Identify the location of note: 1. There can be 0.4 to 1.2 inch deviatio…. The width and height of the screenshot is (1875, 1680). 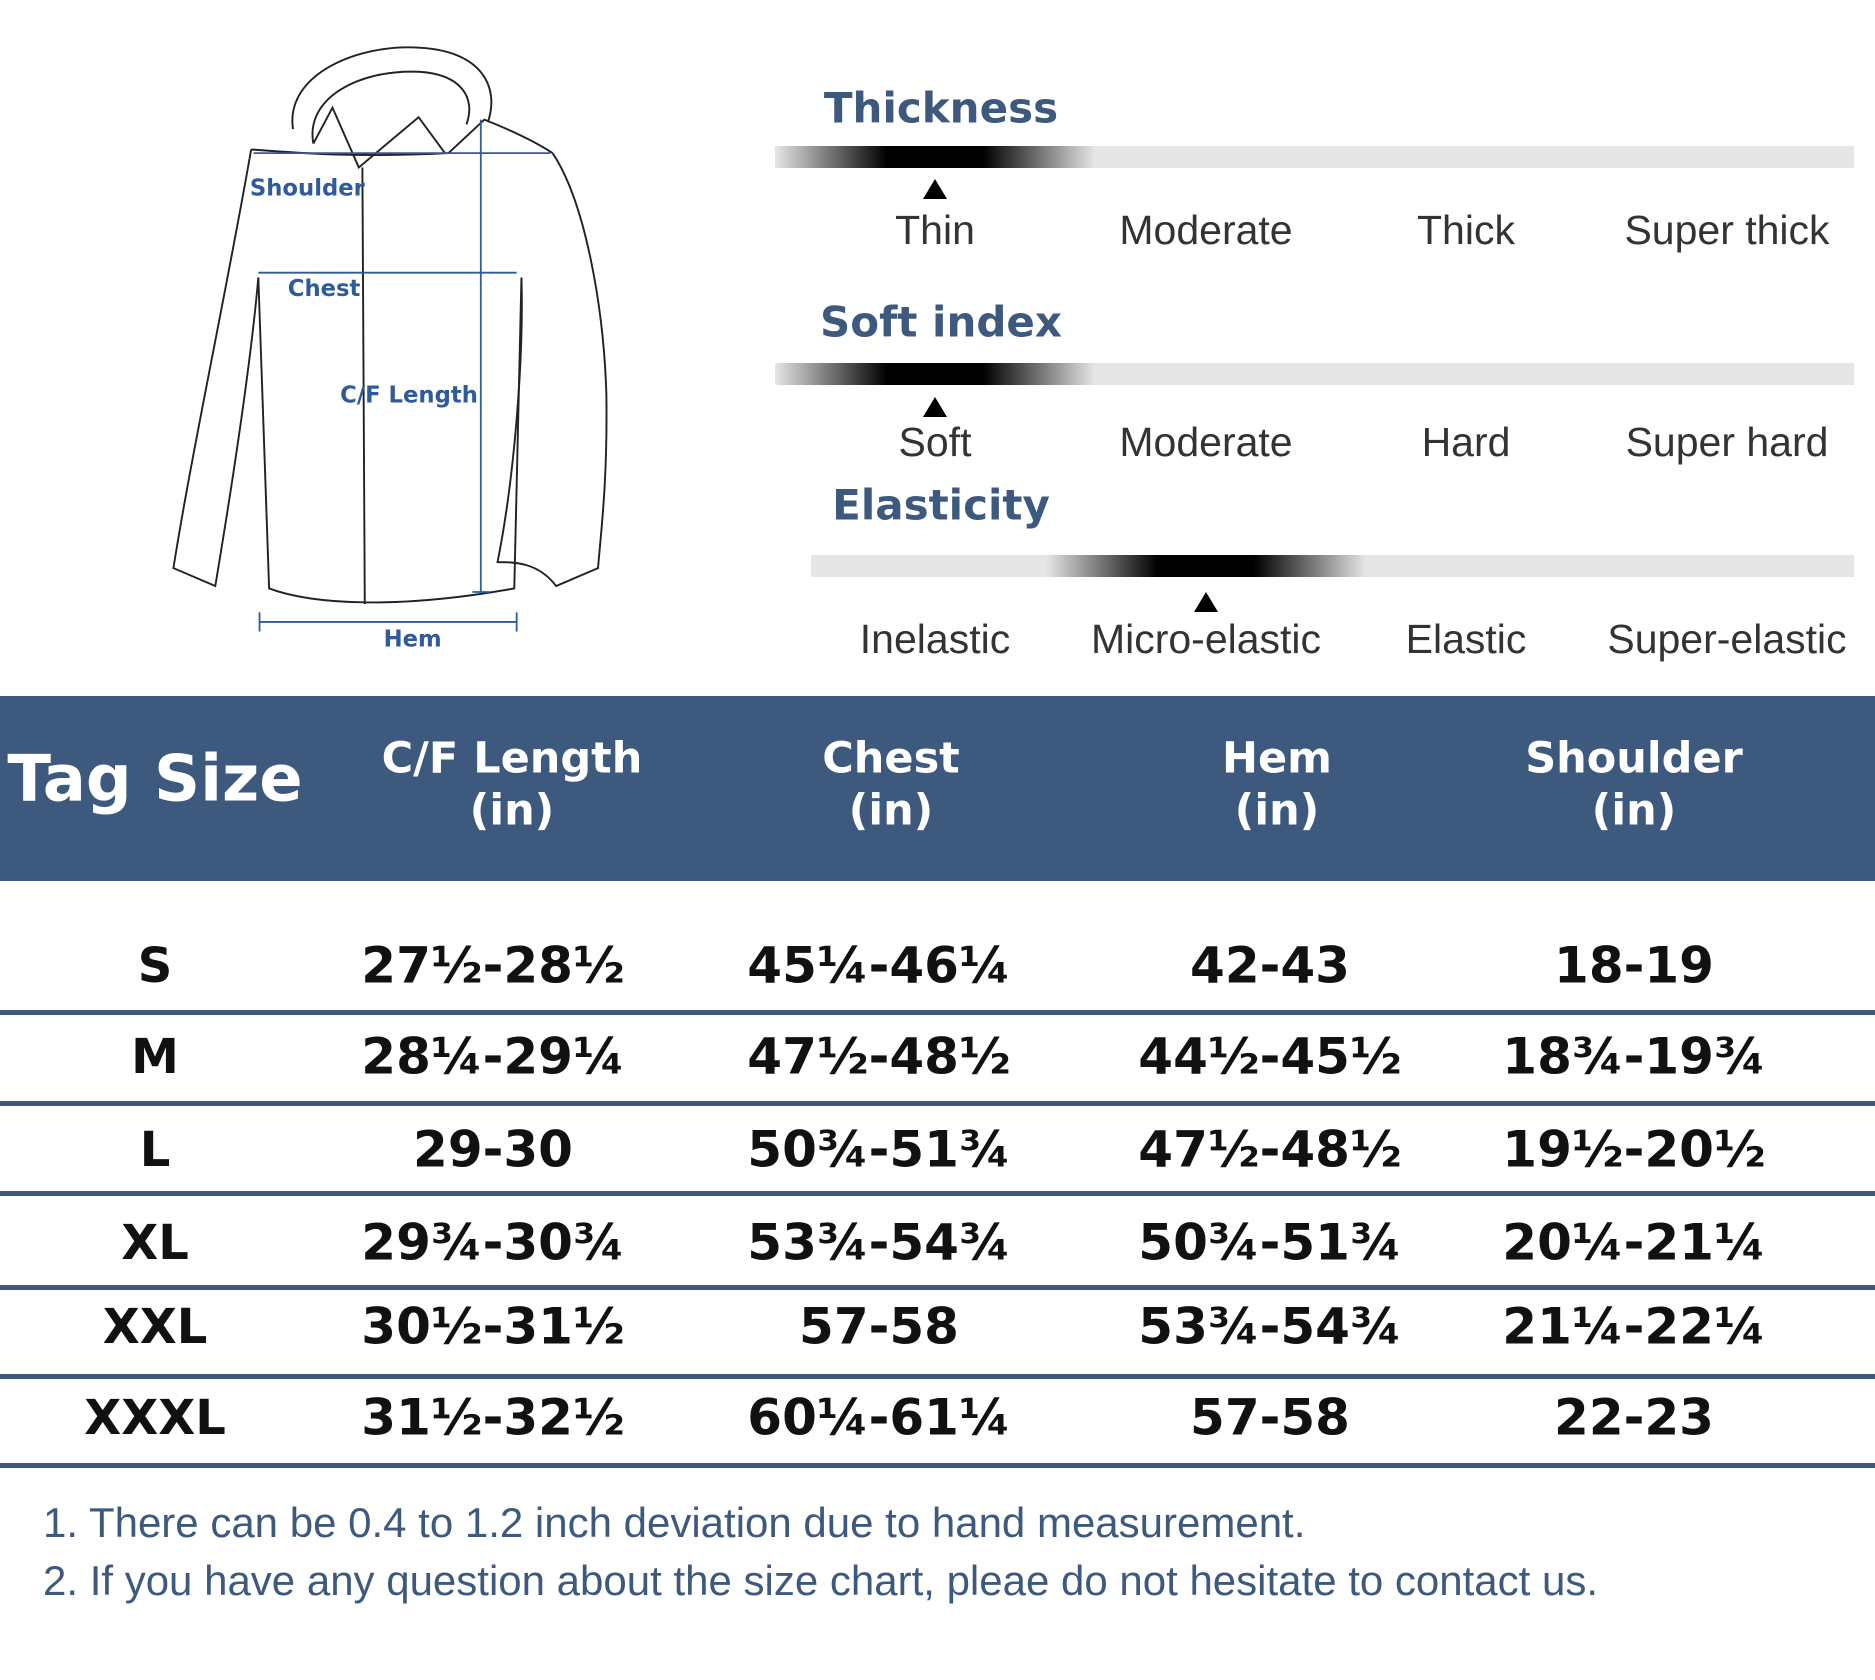
(674, 1522).